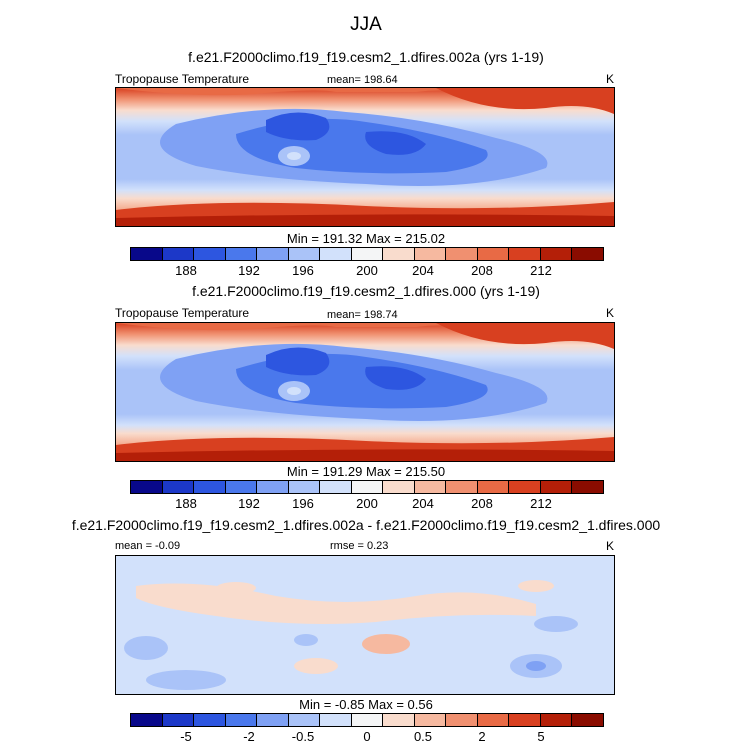 This screenshot has height=748, width=732. Describe the element at coordinates (249, 736) in the screenshot. I see `panel-3-tick-label: -2` at that location.